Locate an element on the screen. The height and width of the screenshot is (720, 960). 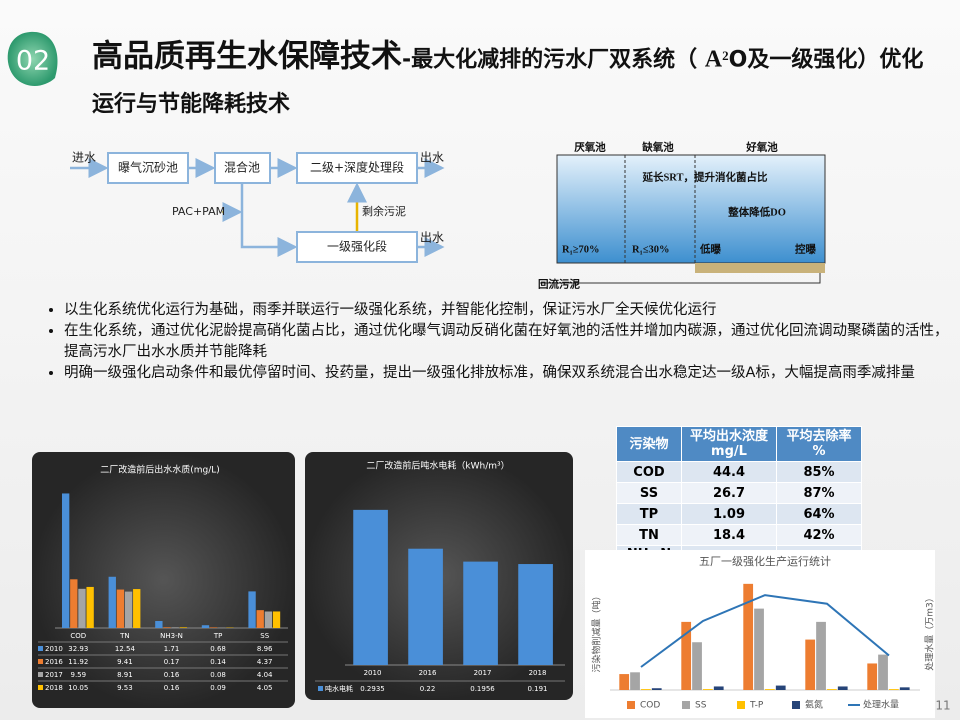
cell: 26.7 is located at coordinates (729, 493).